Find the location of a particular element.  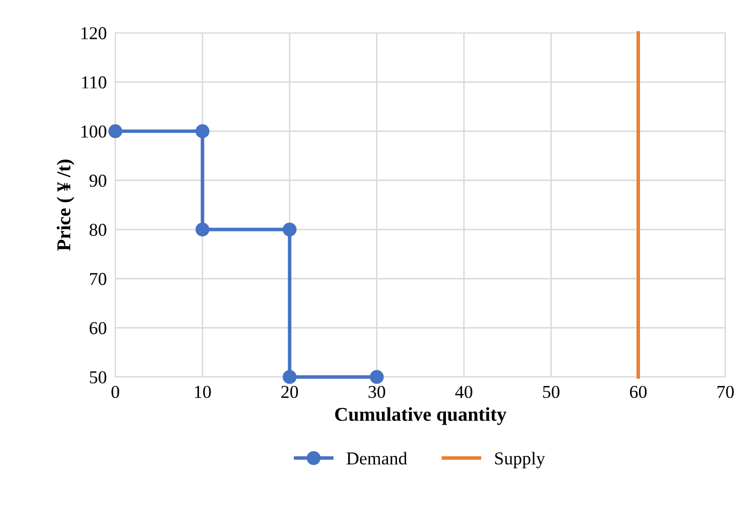

y-tick-label: 90 is located at coordinates (98, 180).